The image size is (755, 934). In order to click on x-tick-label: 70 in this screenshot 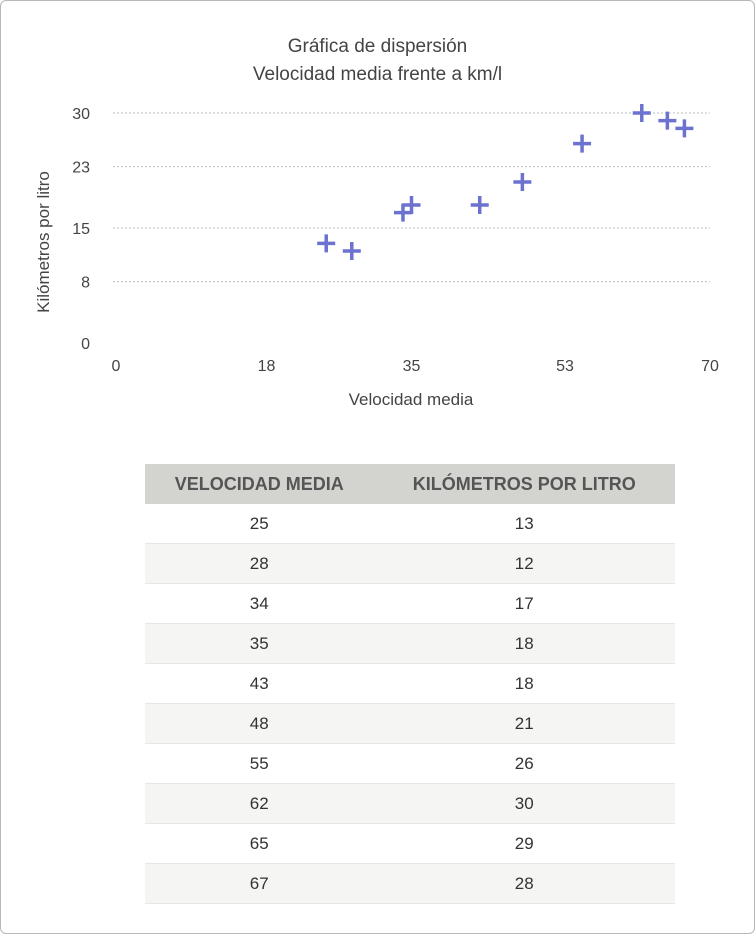, I will do `click(710, 366)`.